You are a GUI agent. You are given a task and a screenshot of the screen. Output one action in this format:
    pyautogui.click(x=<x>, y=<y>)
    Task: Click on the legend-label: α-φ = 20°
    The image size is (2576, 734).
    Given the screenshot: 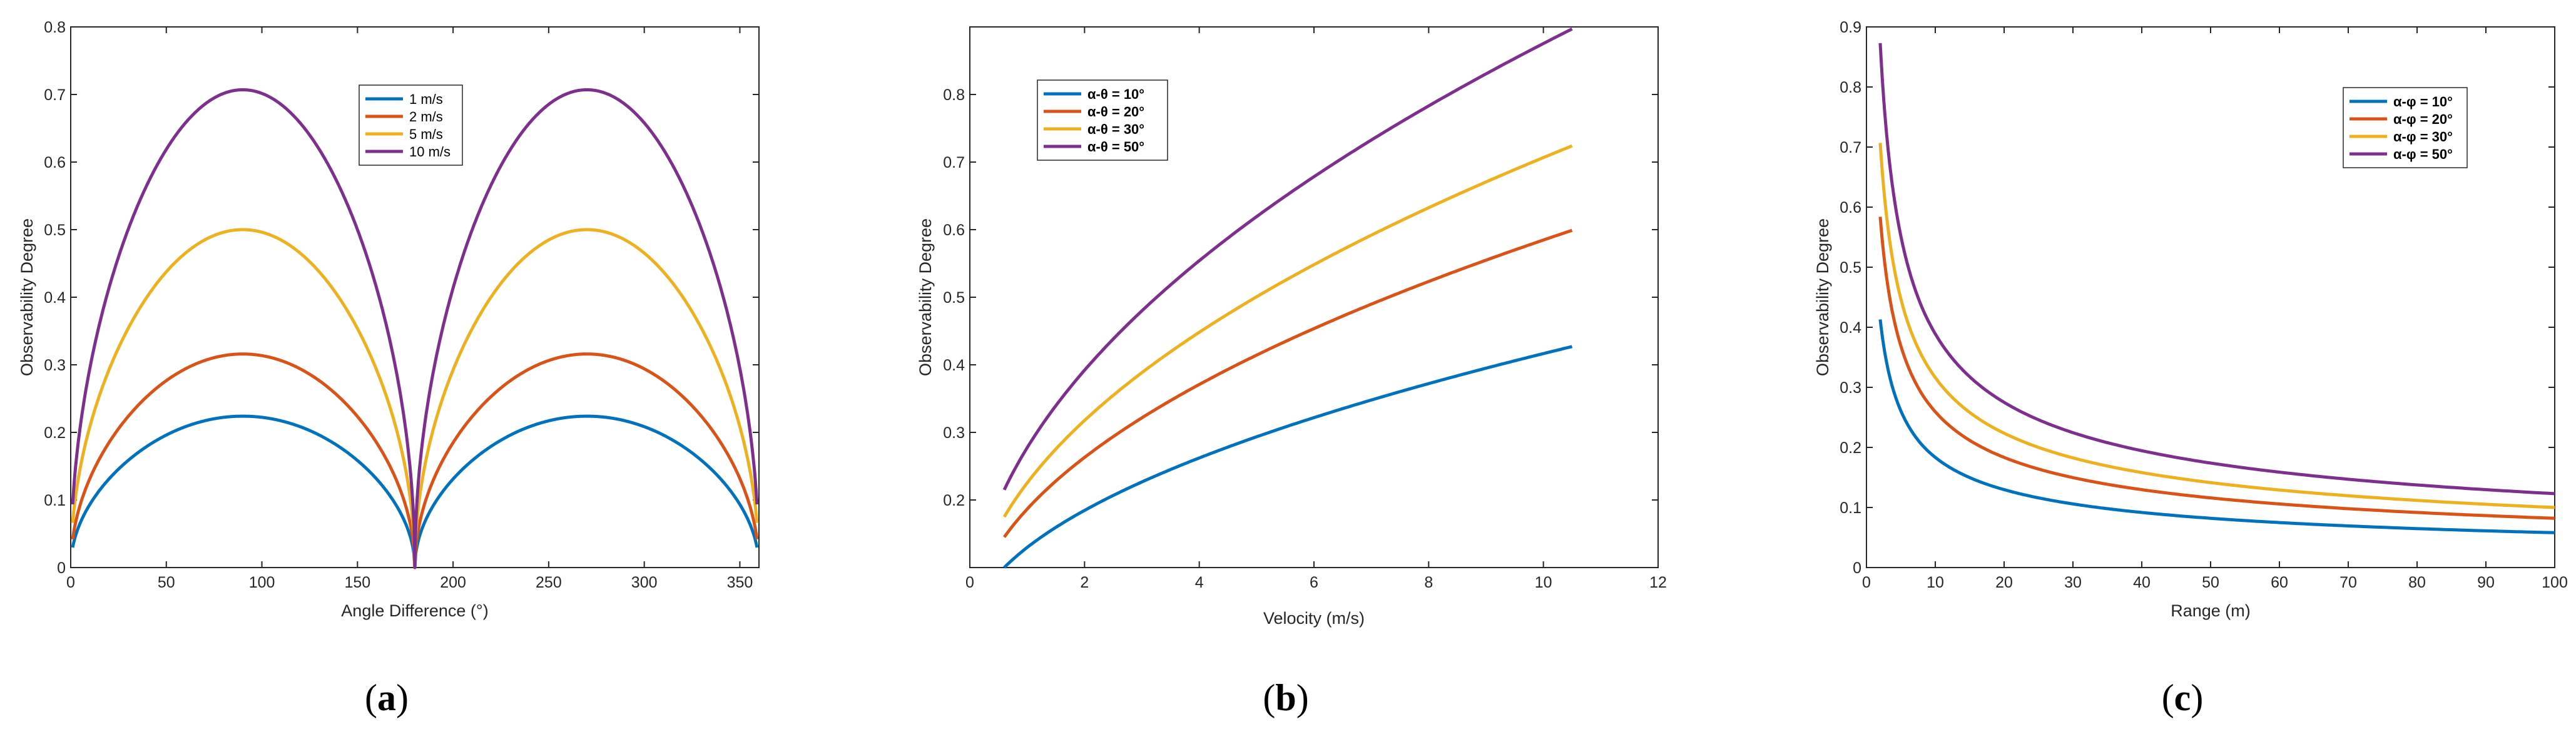 What is the action you would take?
    pyautogui.click(x=2423, y=119)
    